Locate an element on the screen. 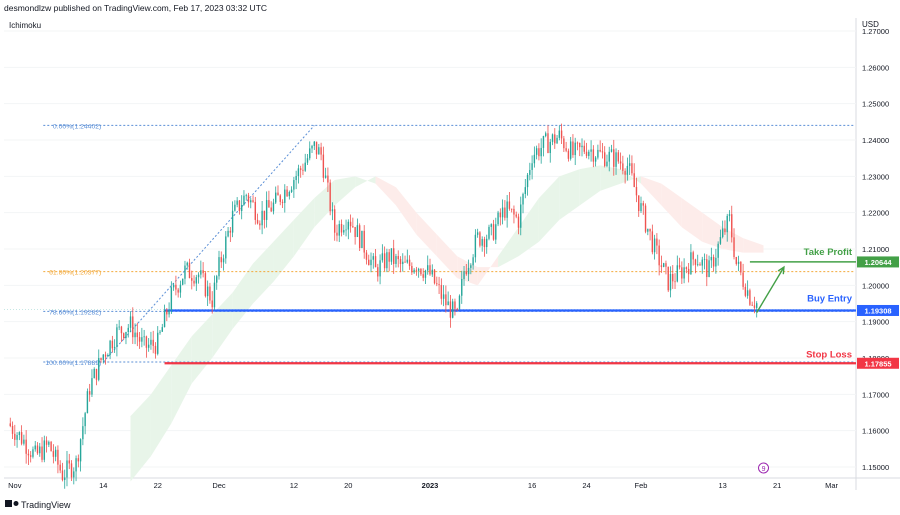  tradingview-logo: TradingView is located at coordinates (38, 505).